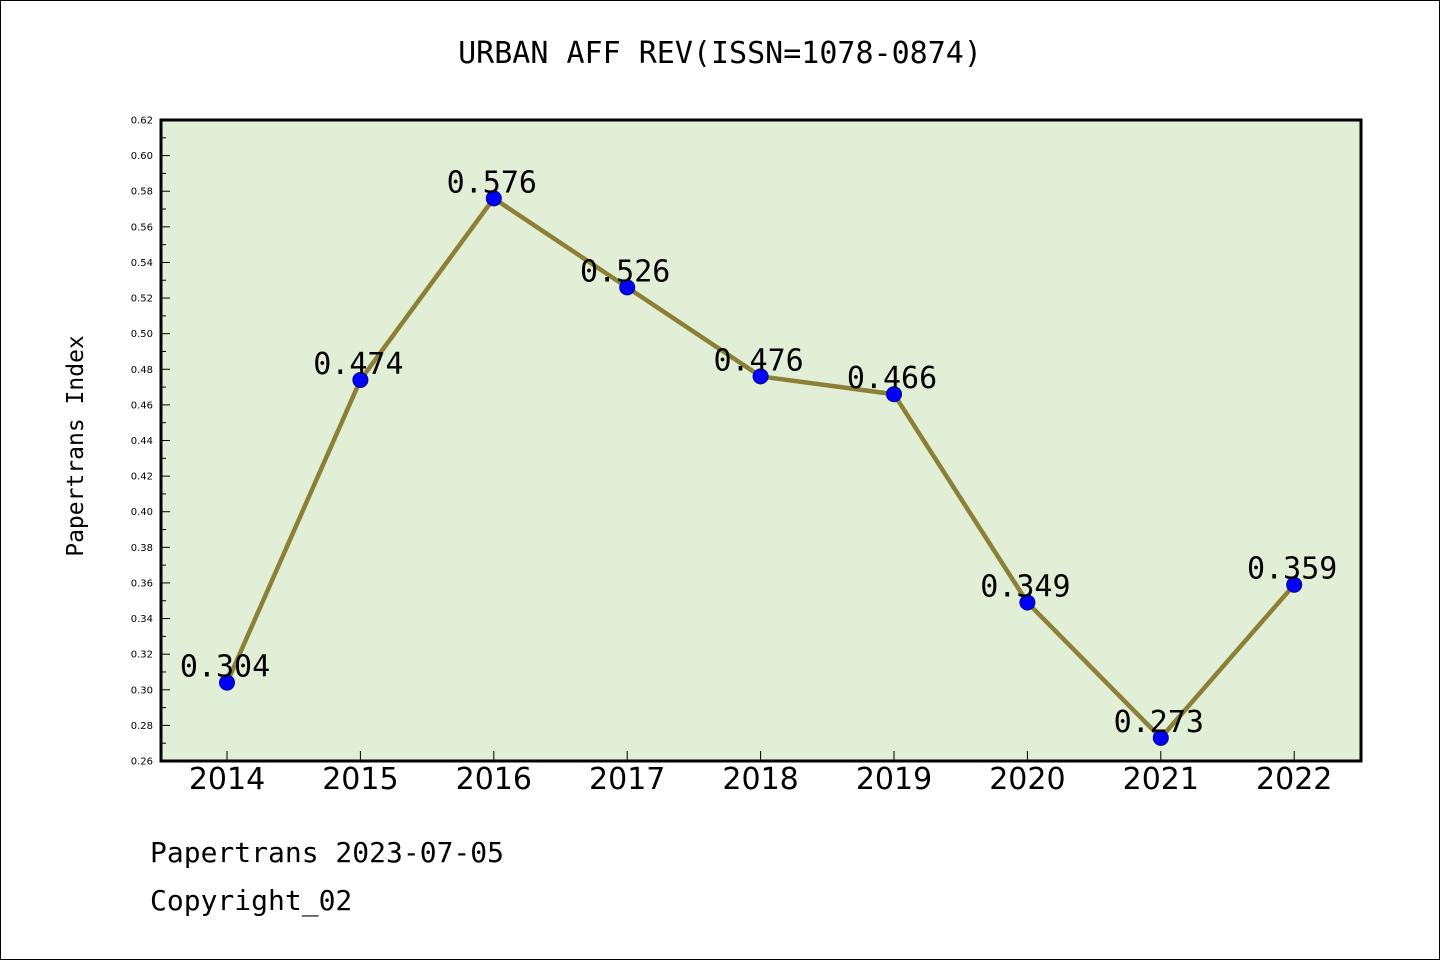 This screenshot has width=1440, height=960. What do you see at coordinates (227, 779) in the screenshot?
I see `x-tick-label: 2014` at bounding box center [227, 779].